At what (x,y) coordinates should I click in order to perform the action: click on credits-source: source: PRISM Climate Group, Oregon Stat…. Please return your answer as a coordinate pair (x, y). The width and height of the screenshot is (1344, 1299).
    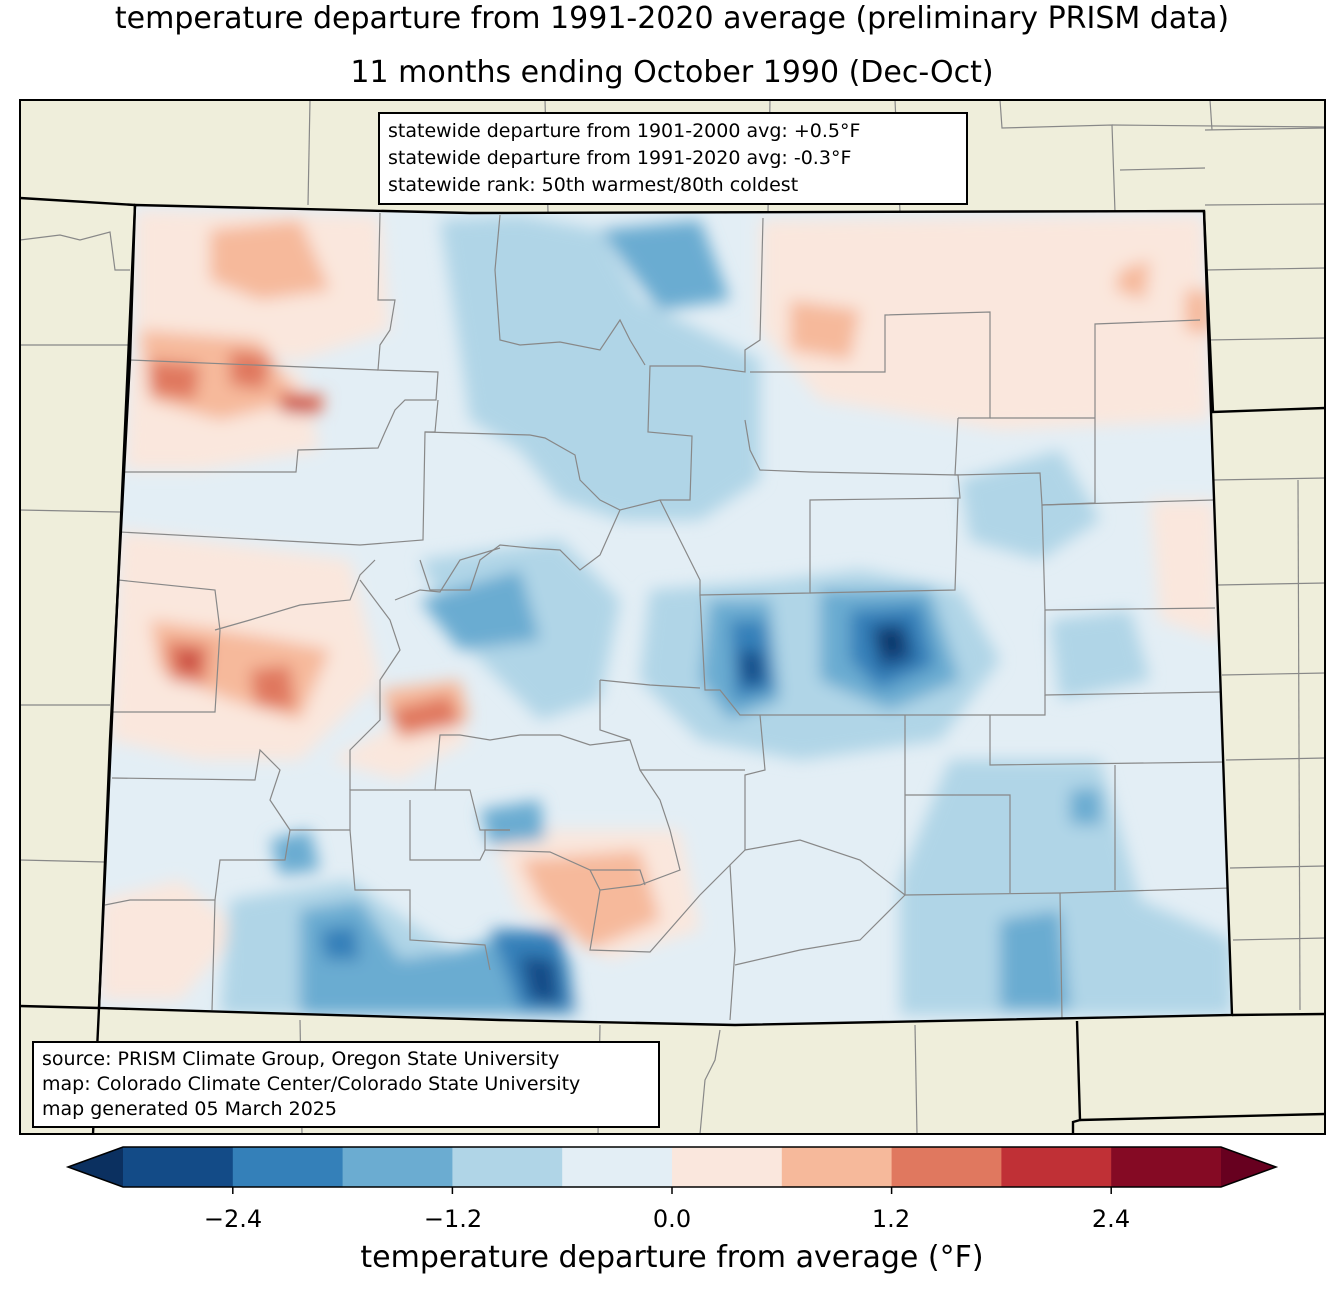
    Looking at the image, I should click on (301, 1059).